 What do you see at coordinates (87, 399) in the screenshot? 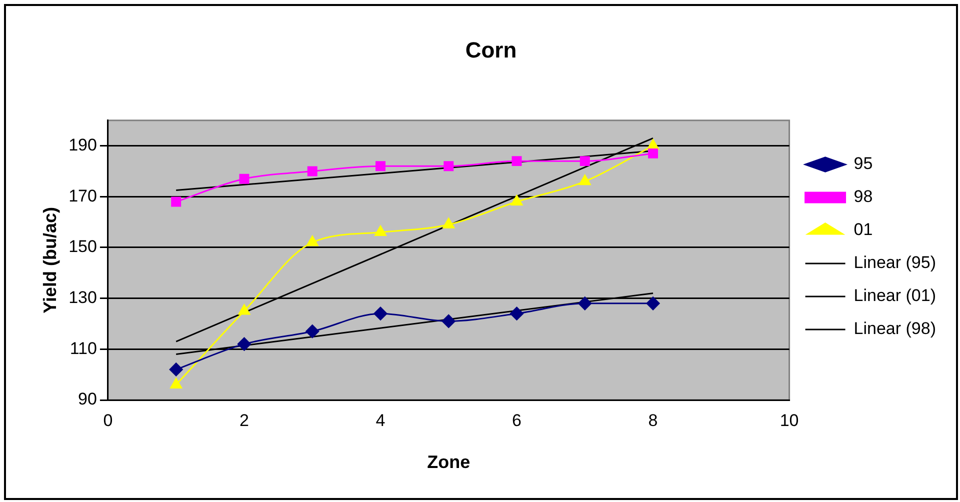
I see `y-tick-label: 90` at bounding box center [87, 399].